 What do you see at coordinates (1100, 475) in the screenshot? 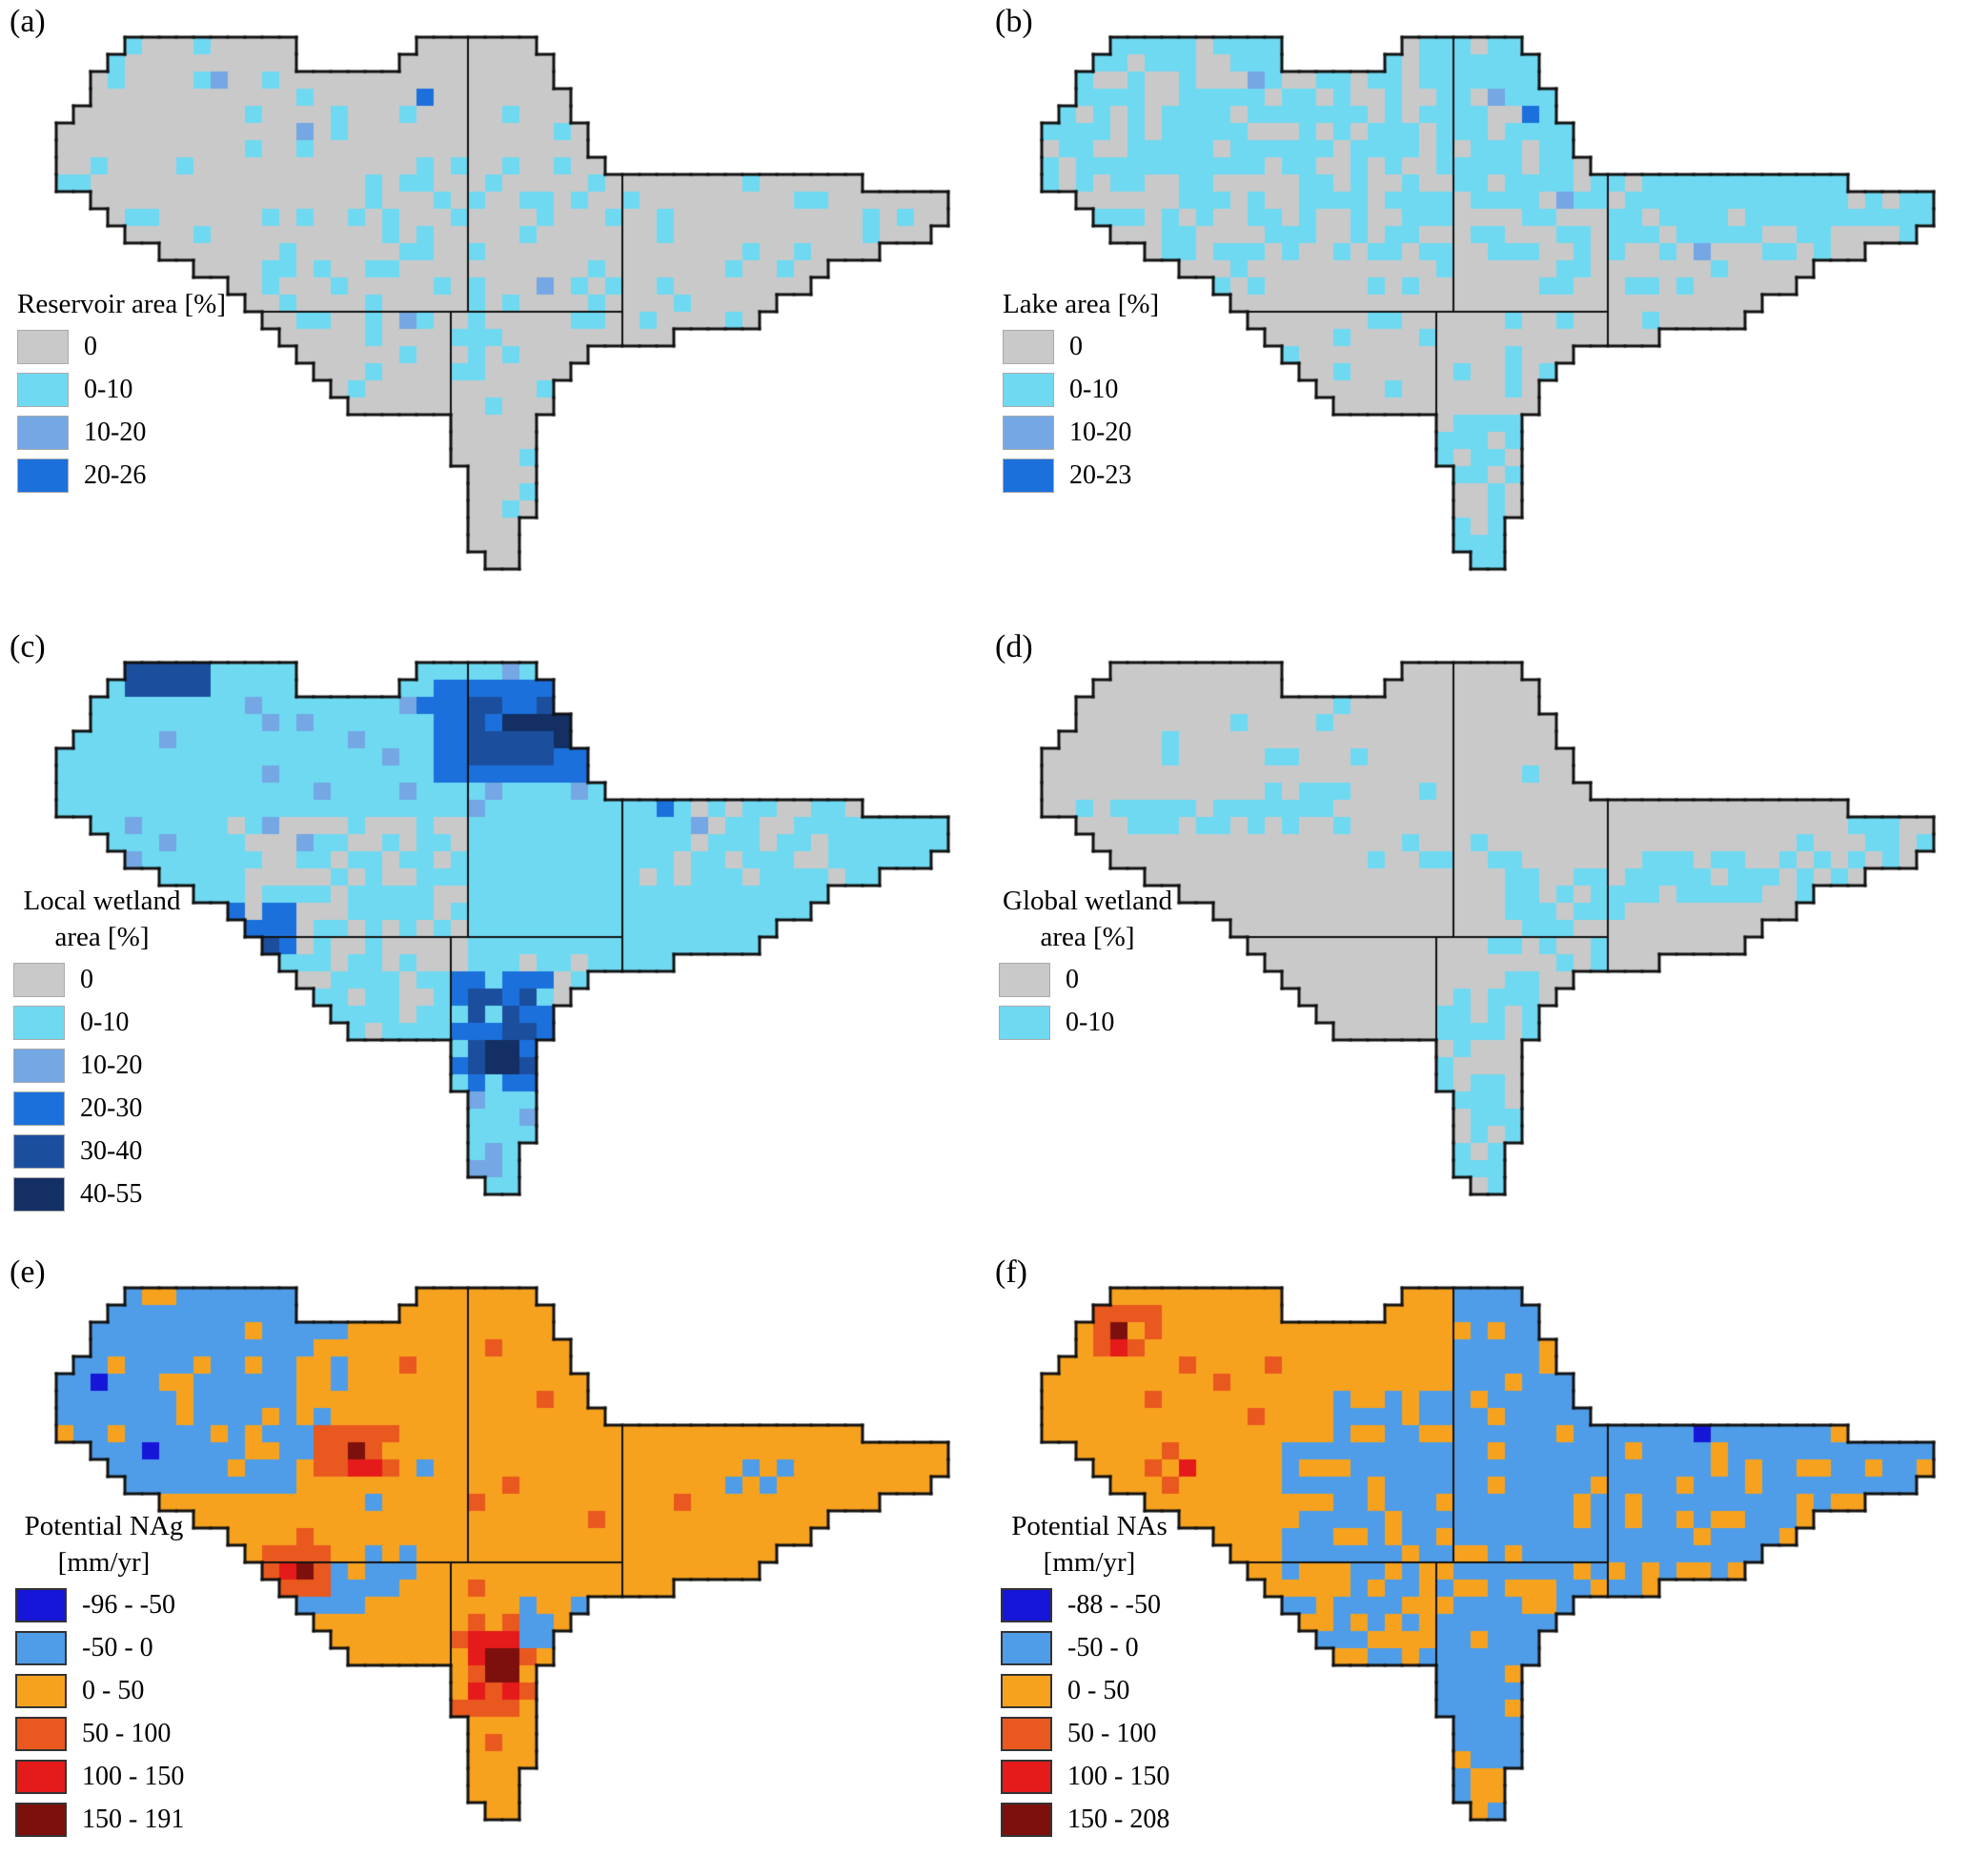
I see `legend-item-label: 20-23` at bounding box center [1100, 475].